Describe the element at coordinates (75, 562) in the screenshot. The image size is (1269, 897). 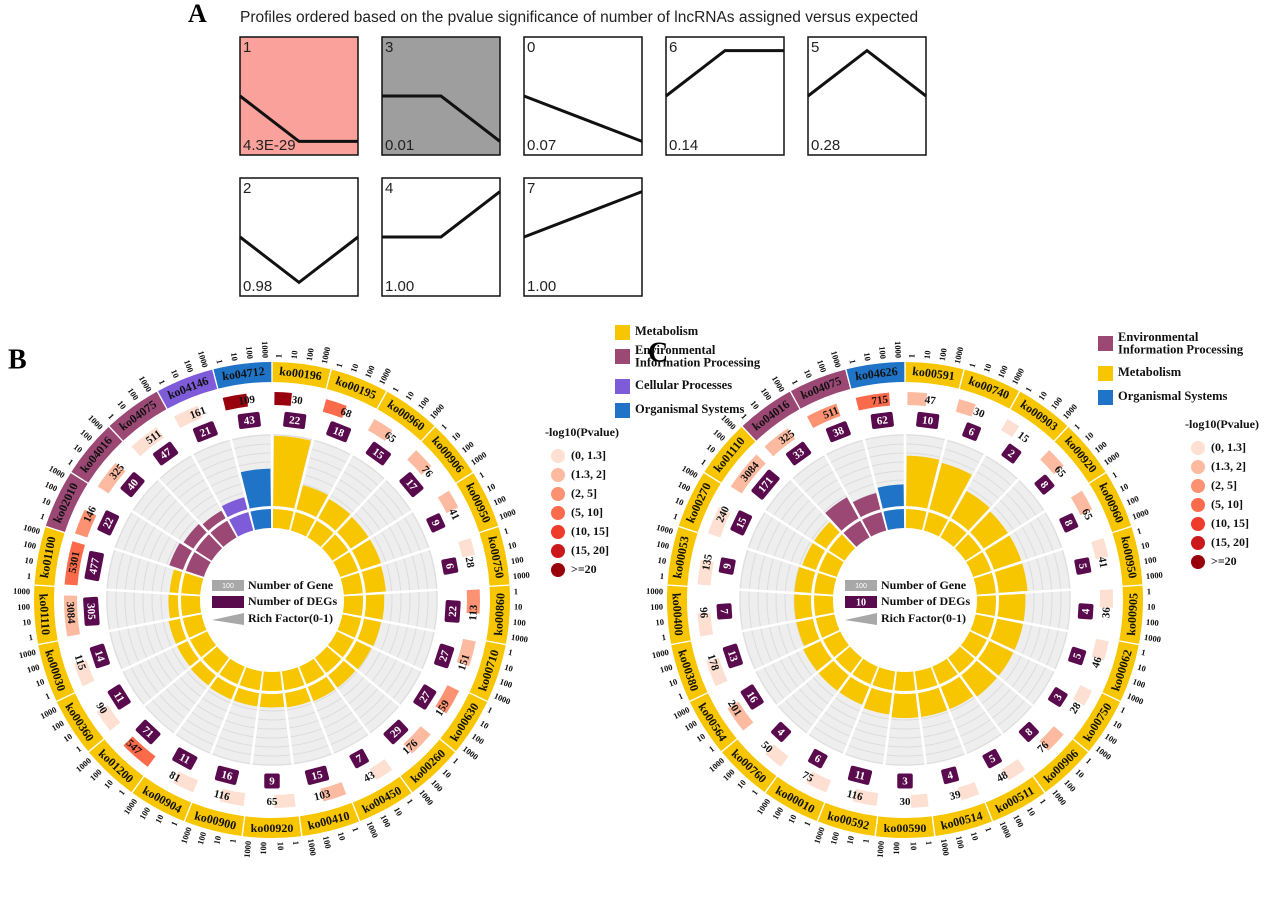
I see `gene-count: 5301` at that location.